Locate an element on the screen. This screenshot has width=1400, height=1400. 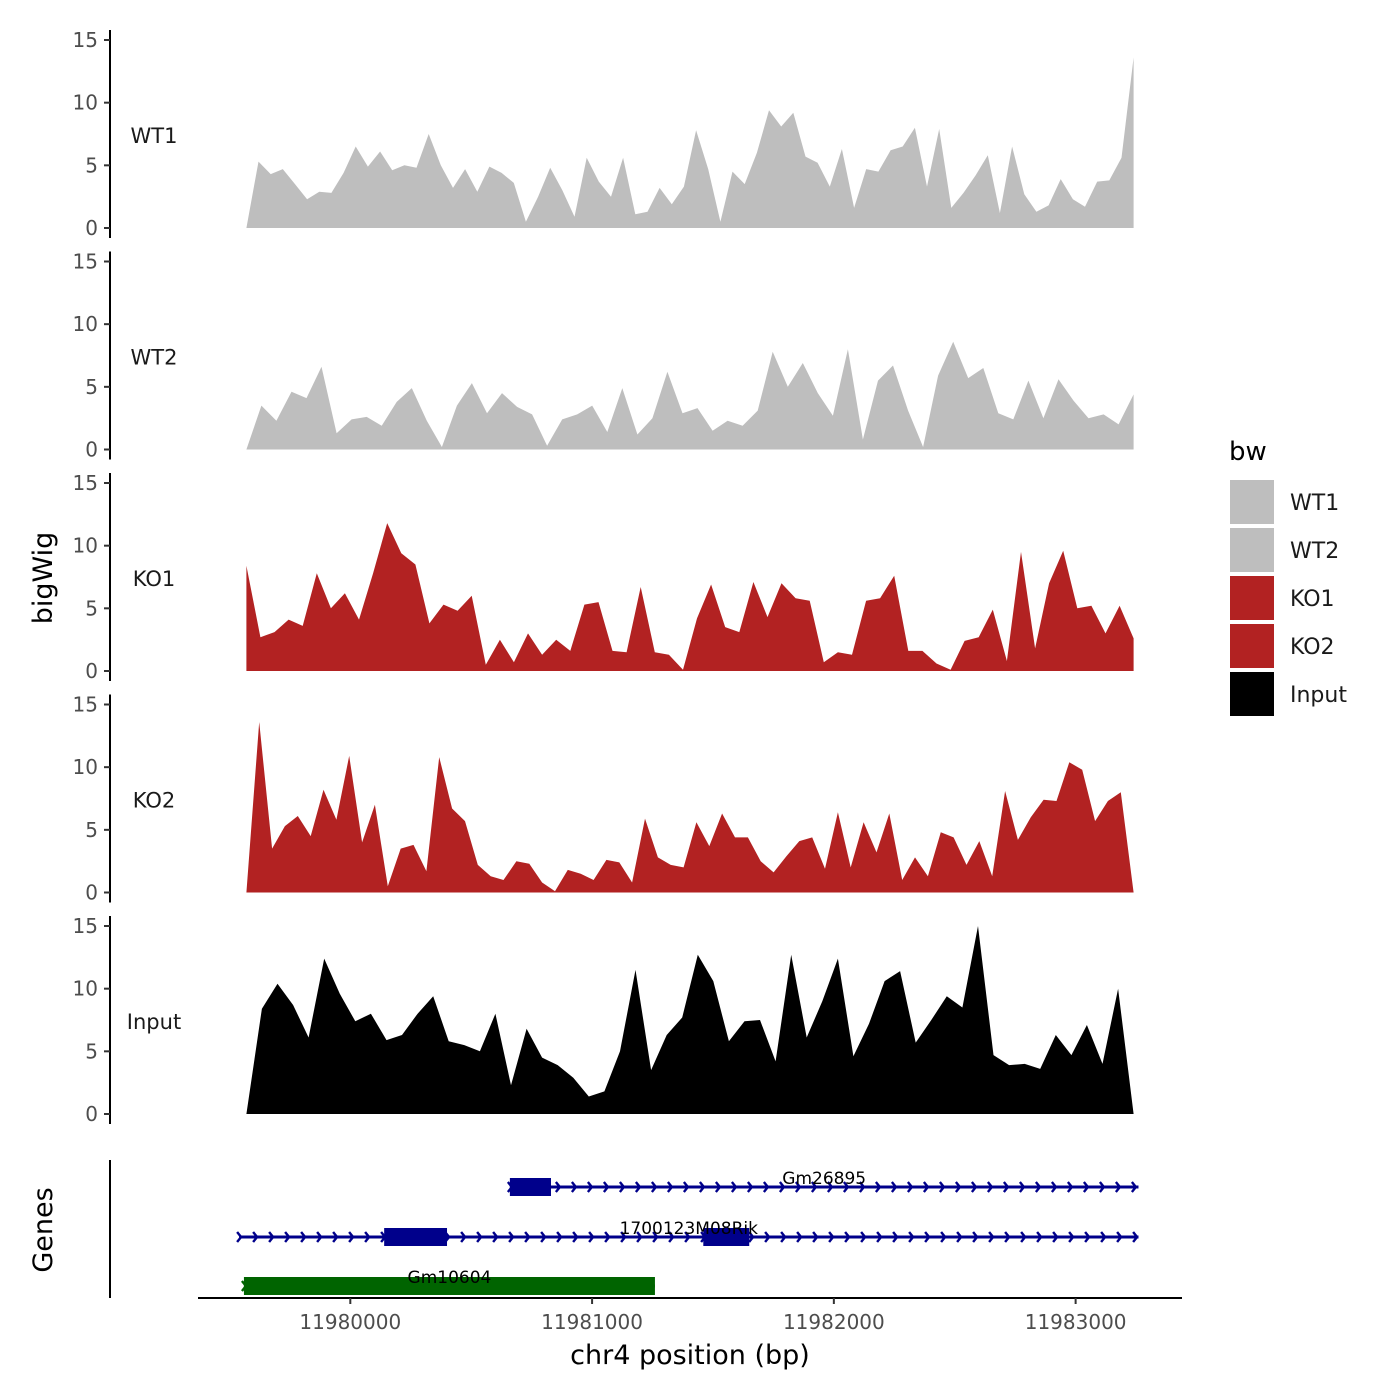
area-wt2 is located at coordinates (690, 395).